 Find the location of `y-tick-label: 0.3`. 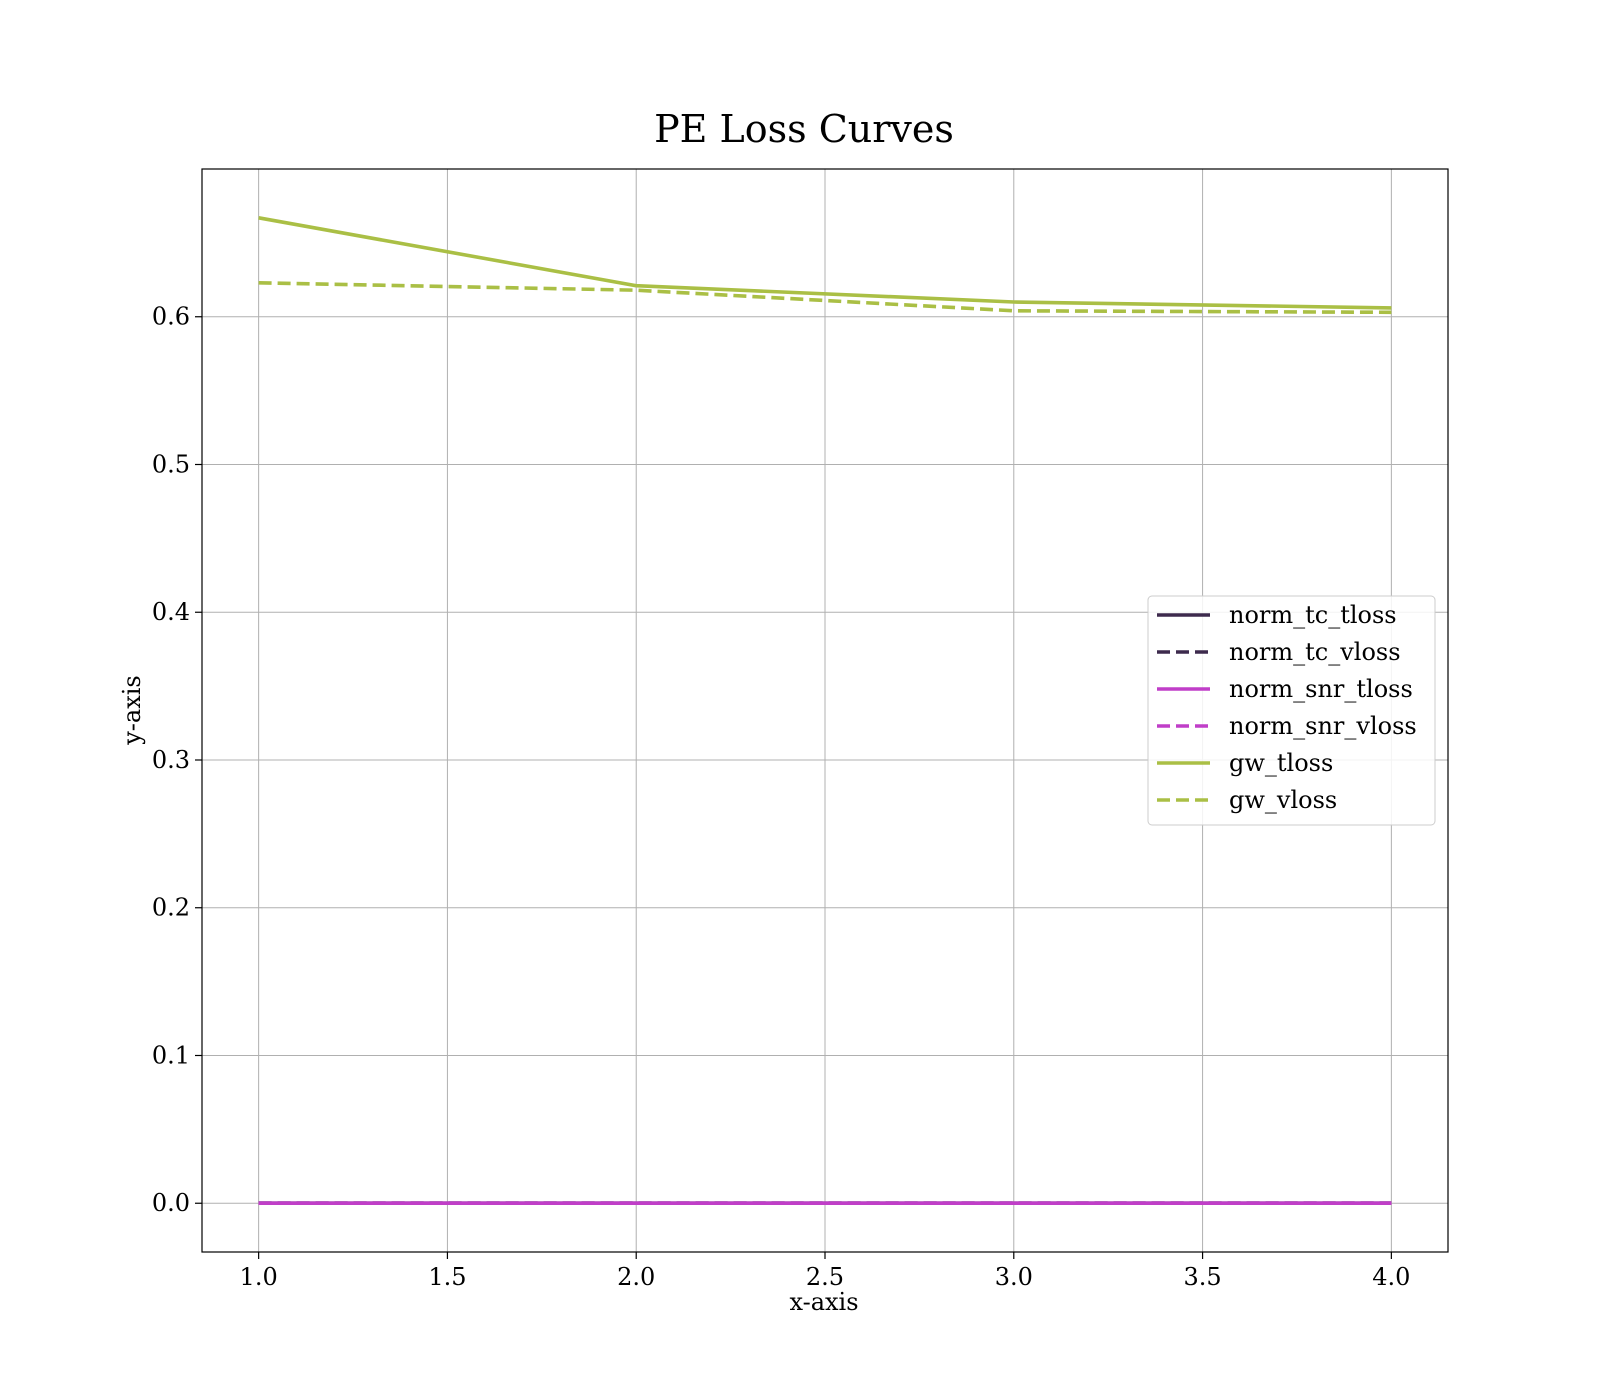

y-tick-label: 0.3 is located at coordinates (171, 760).